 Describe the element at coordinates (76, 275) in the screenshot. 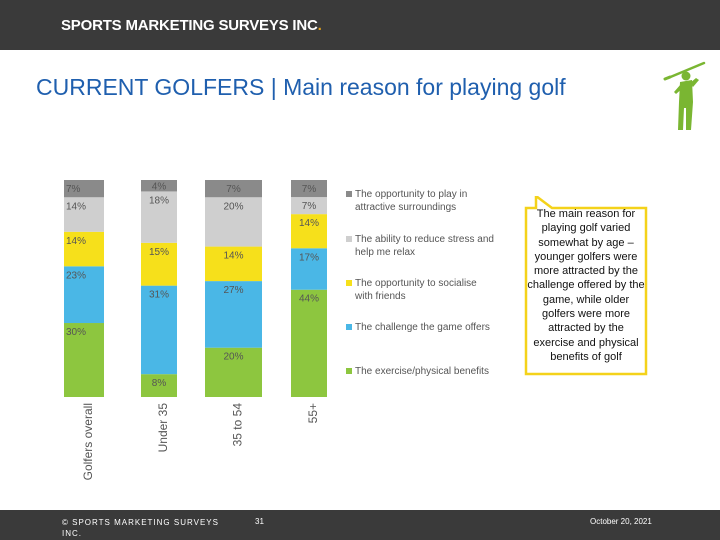

I see `data-label: 23%` at that location.